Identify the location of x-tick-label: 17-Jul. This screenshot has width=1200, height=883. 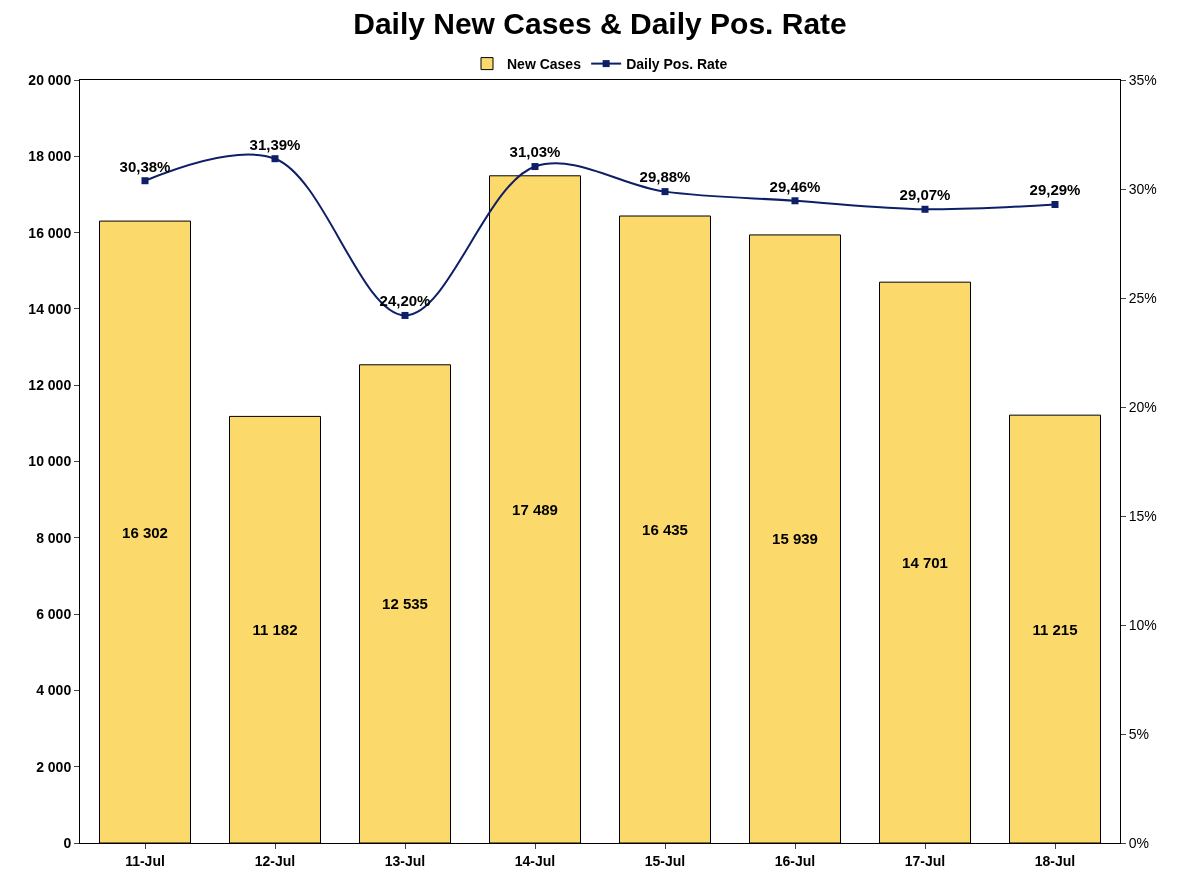
(925, 860).